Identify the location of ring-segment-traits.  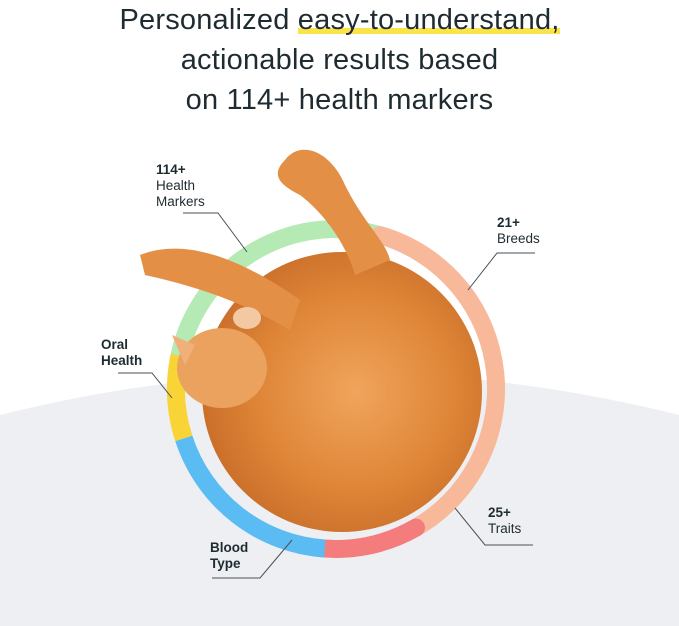
(364, 538).